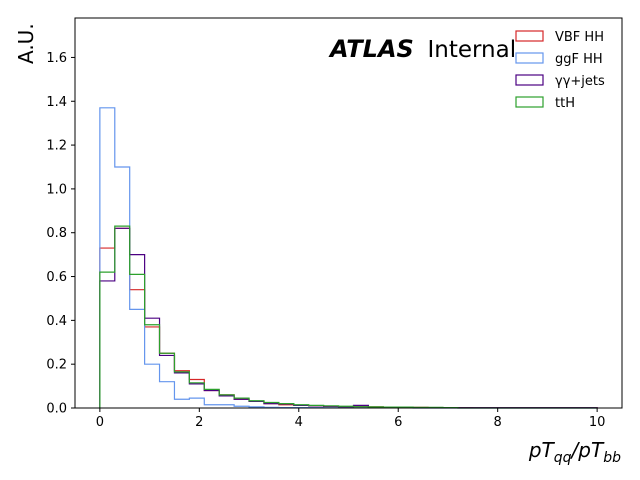 The height and width of the screenshot is (480, 640). I want to click on x-tick-label: 8, so click(498, 422).